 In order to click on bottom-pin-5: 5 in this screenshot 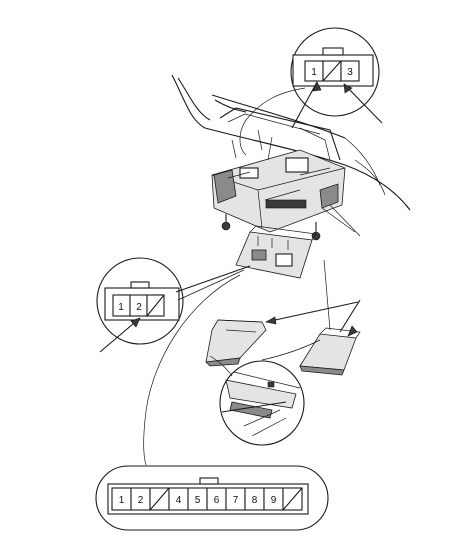, I will do `click(198, 500)`.